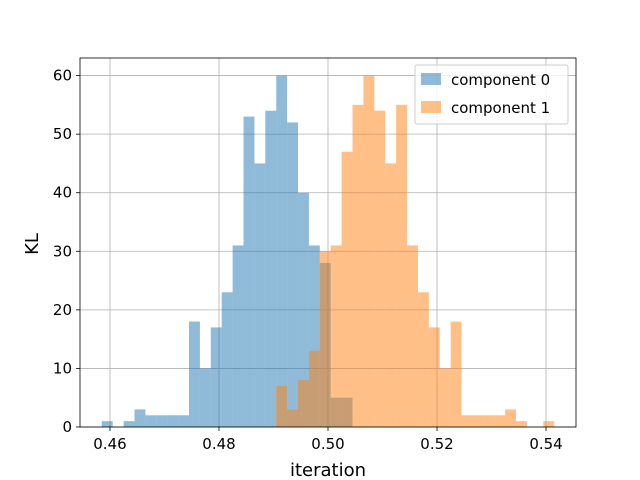  What do you see at coordinates (62, 134) in the screenshot?
I see `y-tick-label: 50` at bounding box center [62, 134].